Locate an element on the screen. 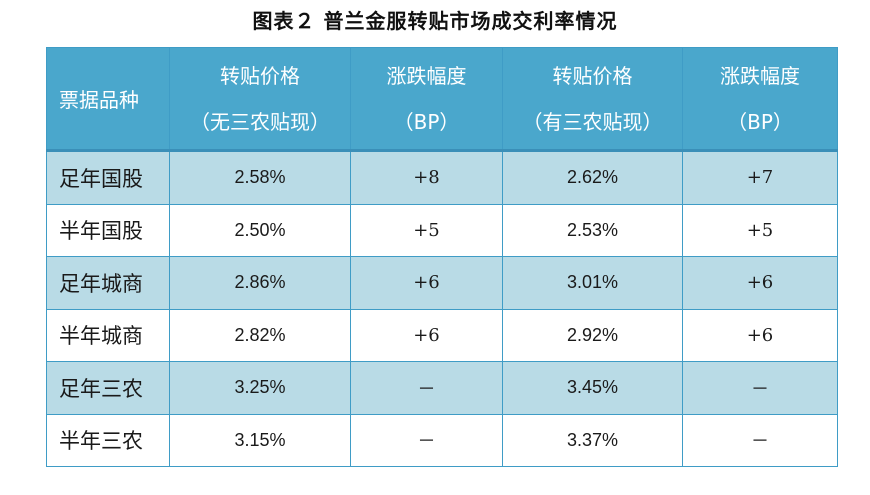  table-row: 足年国股 2.58% +8 2.62% +7 is located at coordinates (442, 177).